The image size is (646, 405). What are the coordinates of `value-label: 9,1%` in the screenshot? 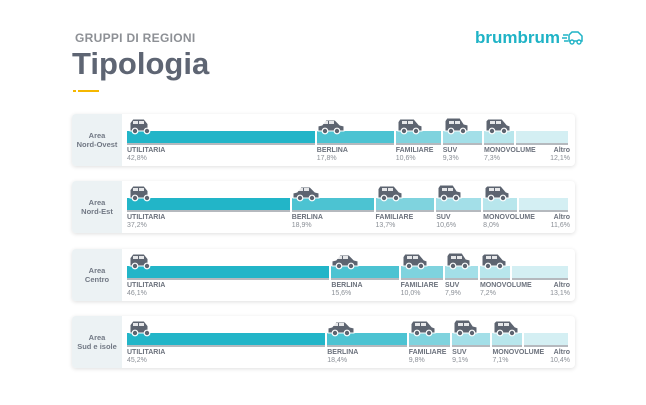 It's located at (460, 360).